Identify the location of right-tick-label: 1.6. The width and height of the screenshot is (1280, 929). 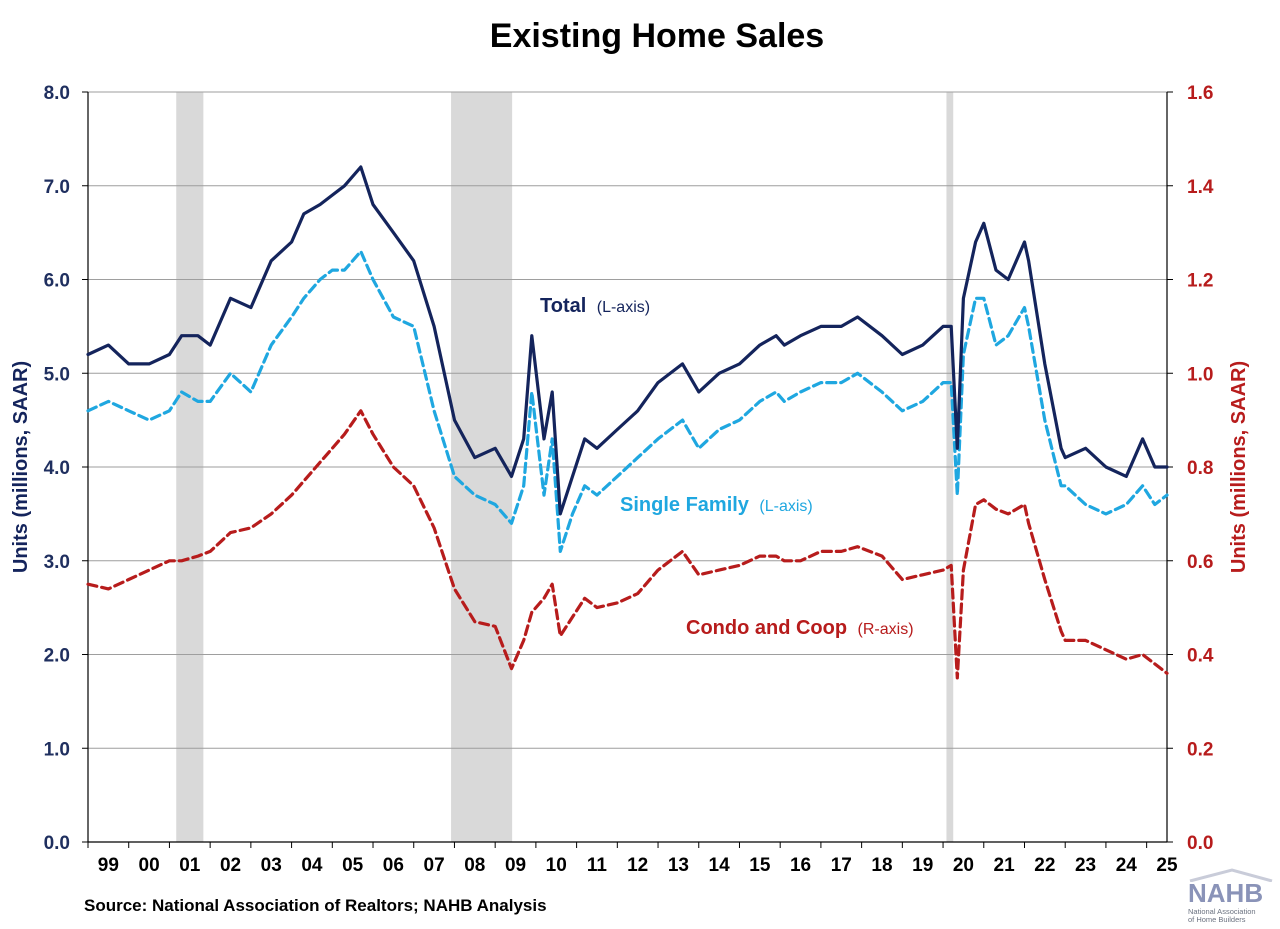
(1200, 93).